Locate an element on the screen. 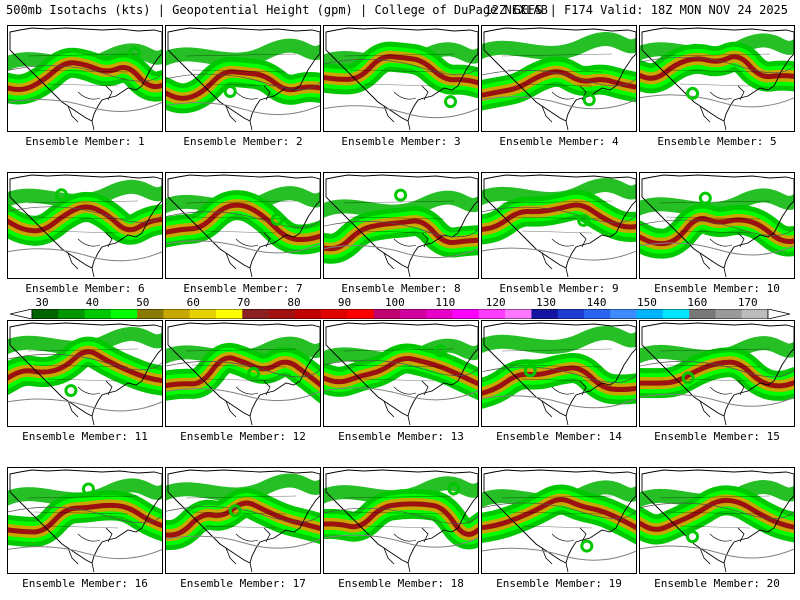  ensemble-member-label: Ensemble Member: 7 is located at coordinates (243, 288).